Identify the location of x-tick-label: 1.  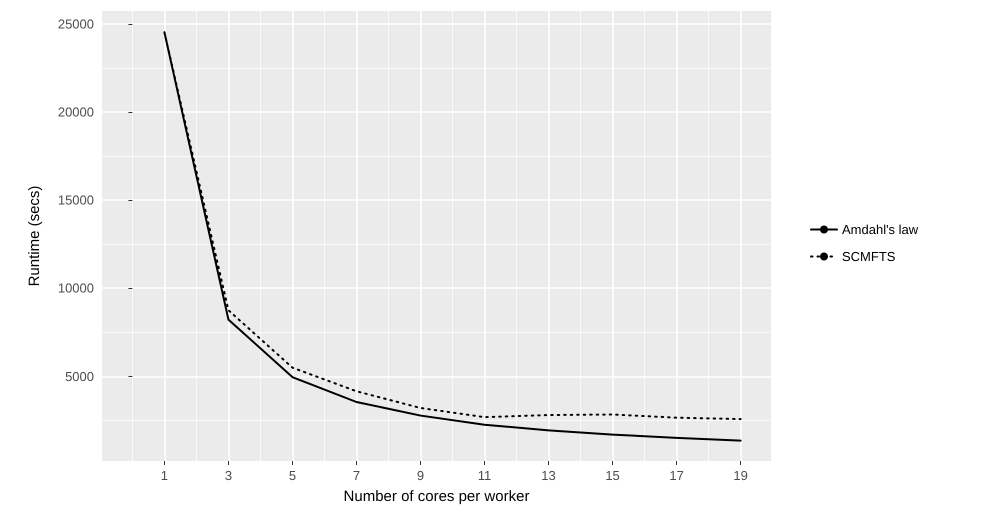
(164, 475).